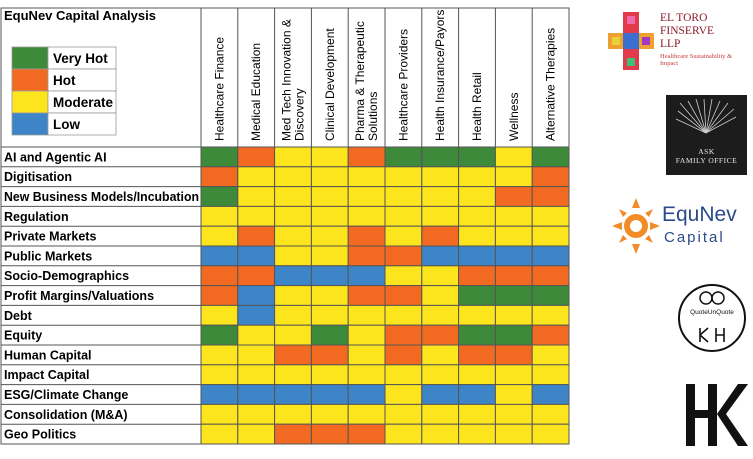 This screenshot has width=753, height=459. What do you see at coordinates (706, 151) in the screenshot?
I see `ask-line1: ASK` at bounding box center [706, 151].